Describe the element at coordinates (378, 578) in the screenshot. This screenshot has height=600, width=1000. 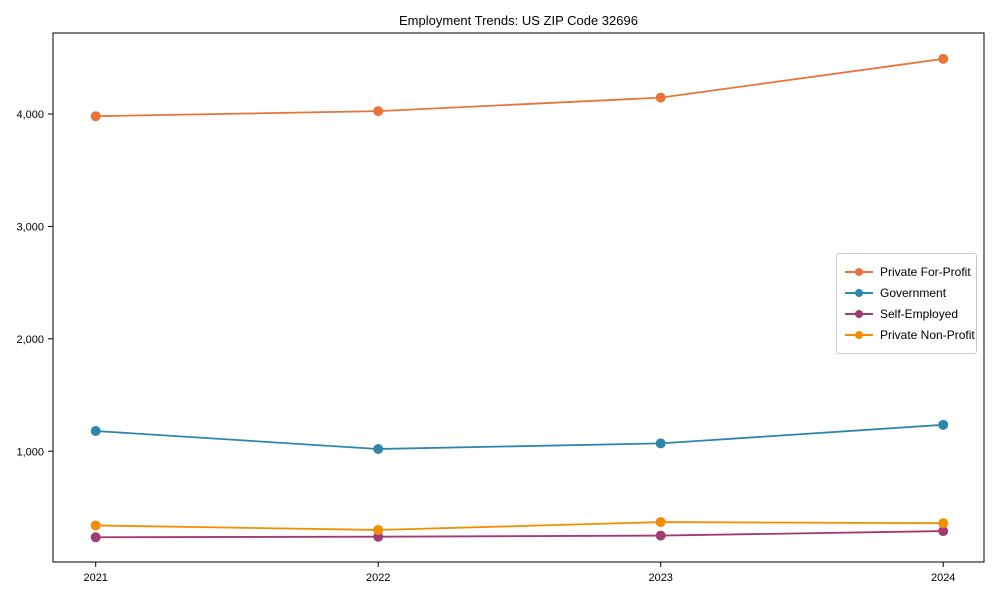
I see `x-tick-label: 2022` at that location.